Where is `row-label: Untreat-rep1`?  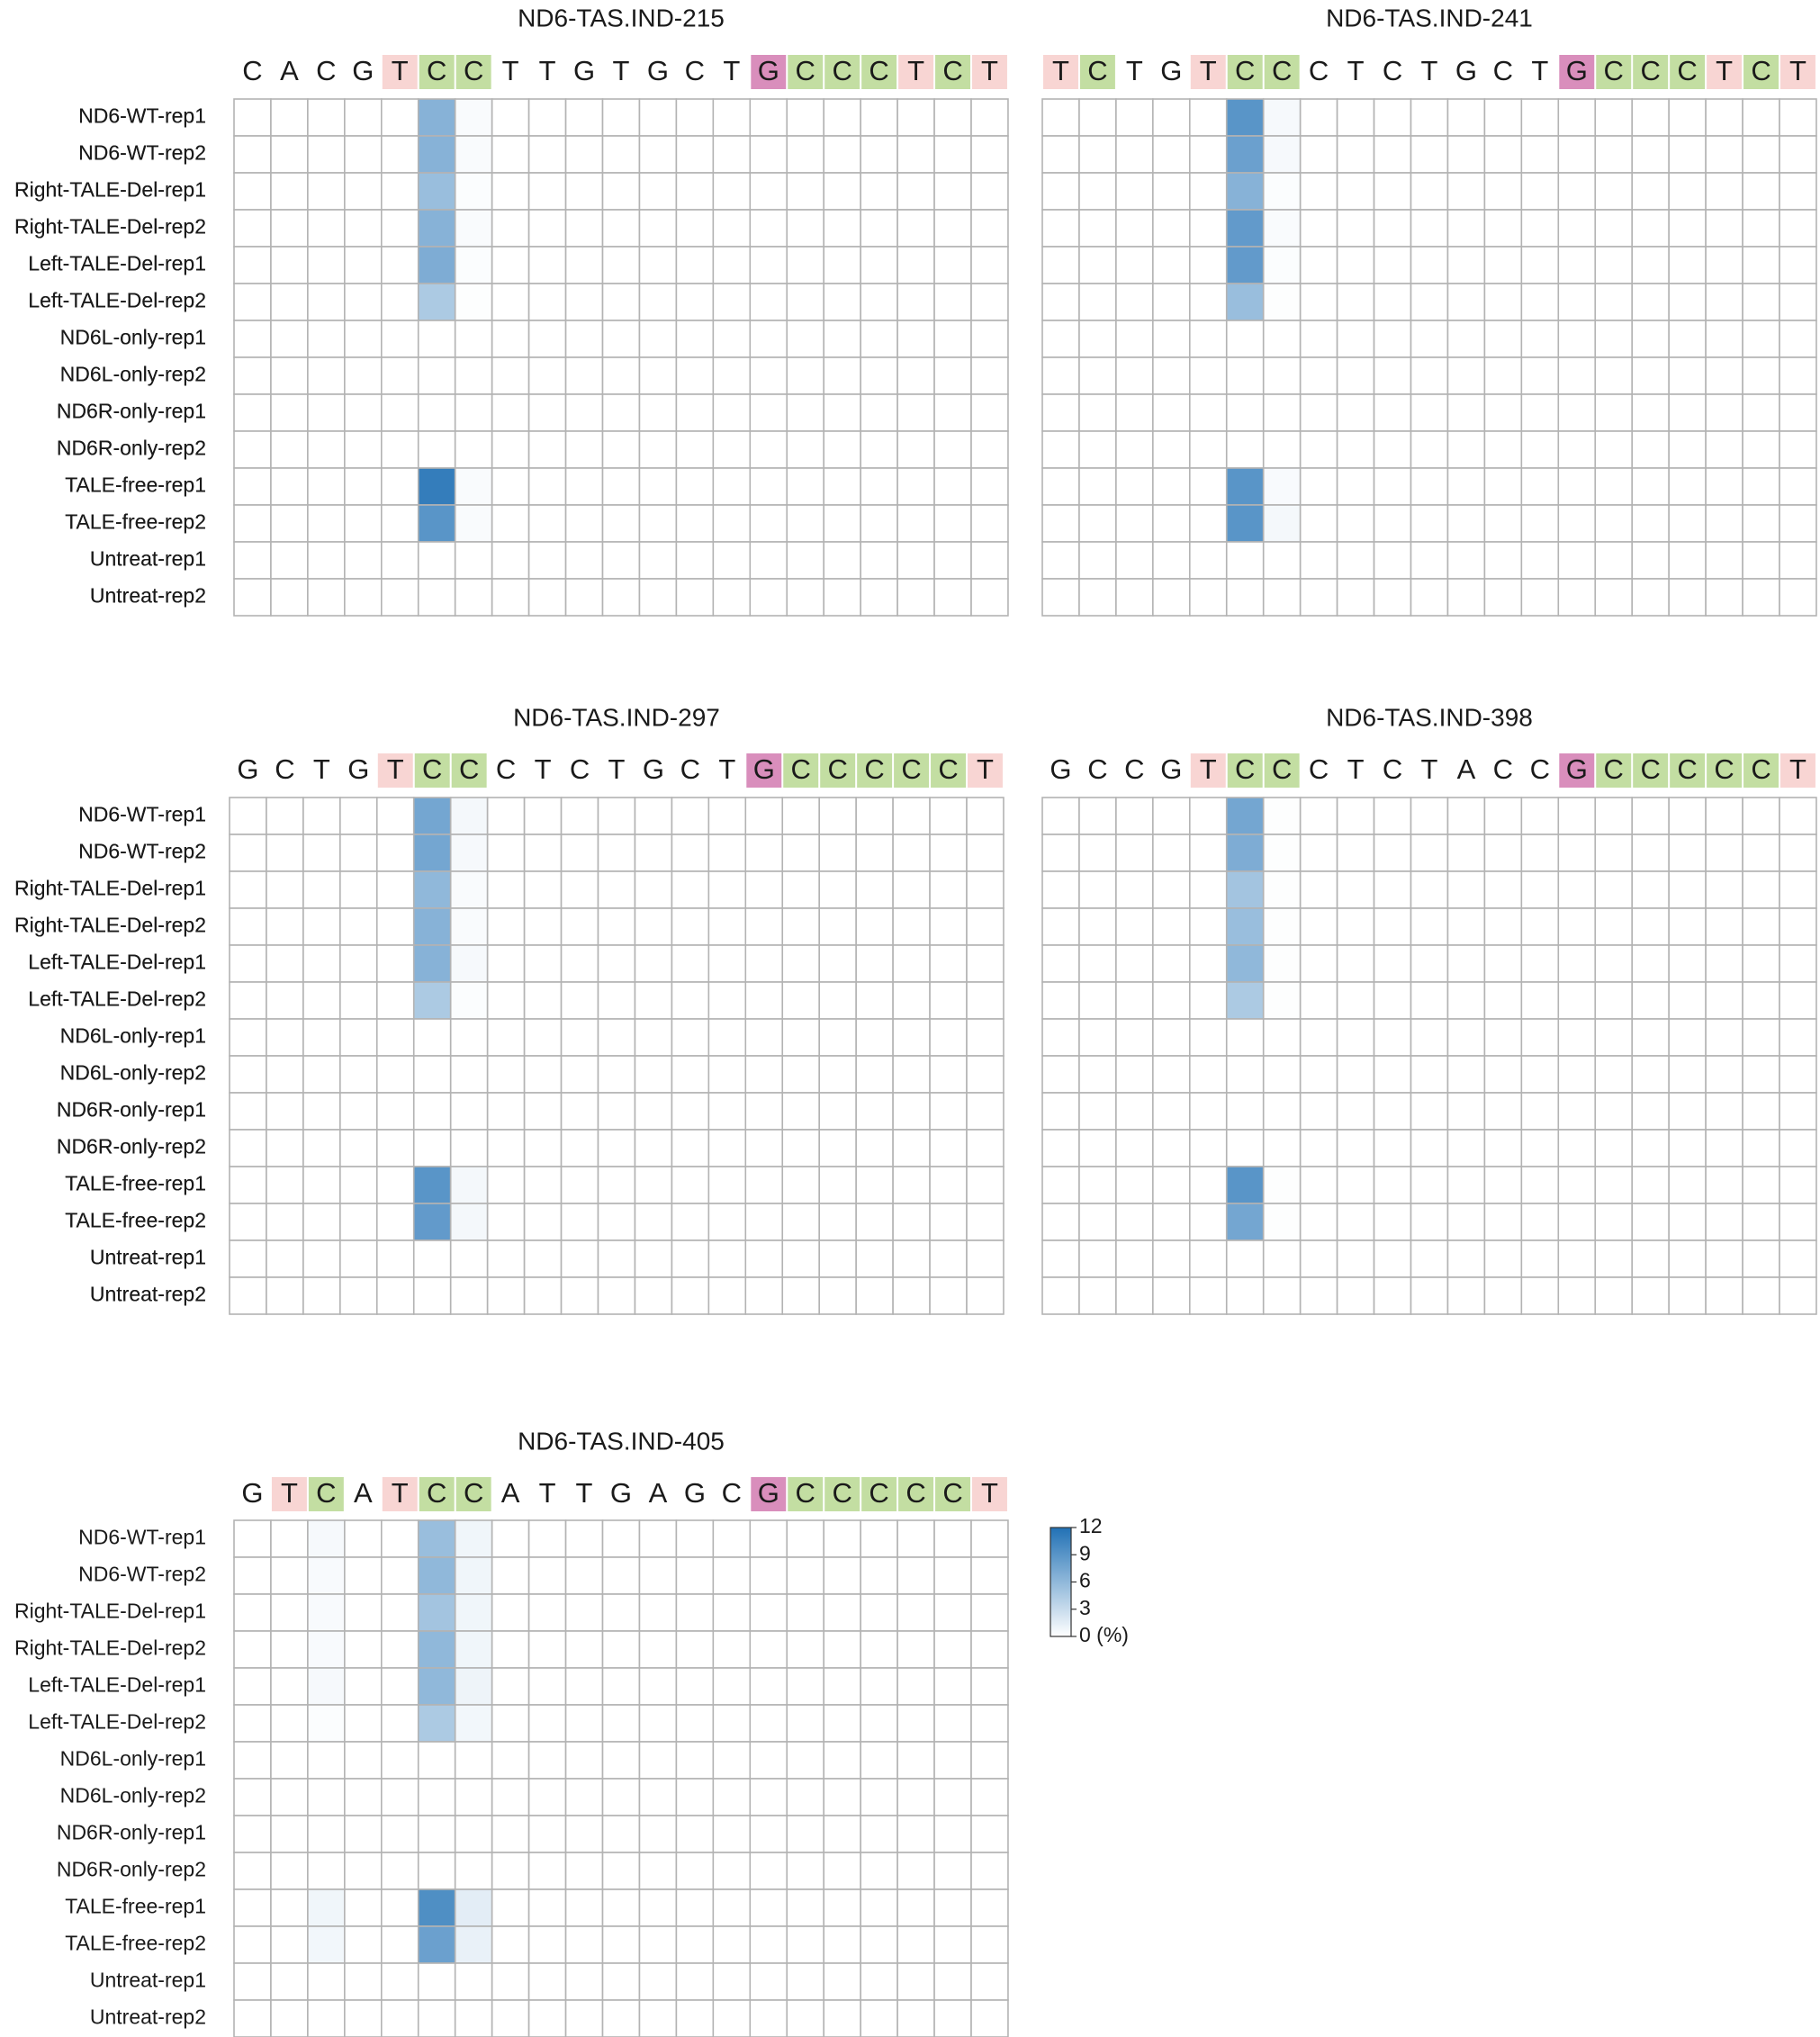
row-label: Untreat-rep1 is located at coordinates (148, 1257).